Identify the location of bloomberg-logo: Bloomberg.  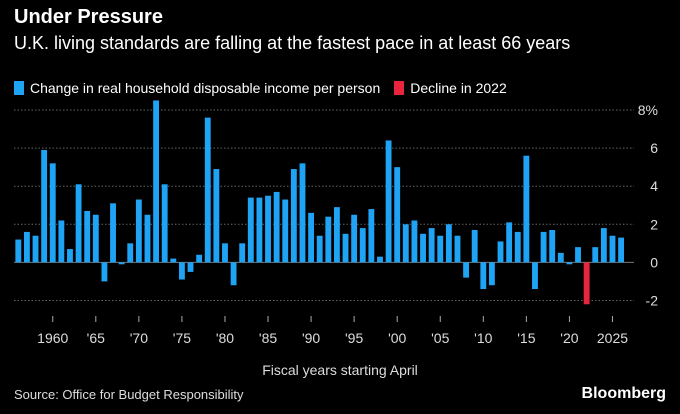
(623, 393).